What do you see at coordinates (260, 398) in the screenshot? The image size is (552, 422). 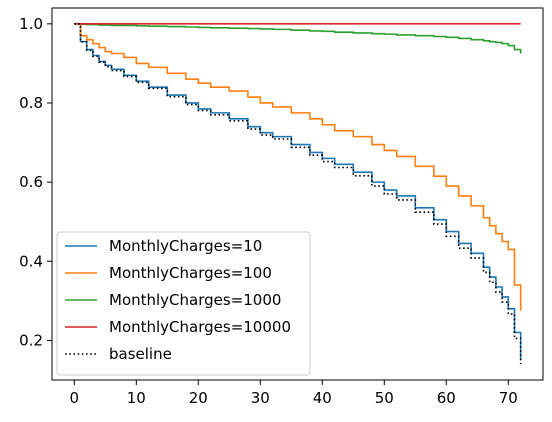 I see `x-tick-label: 30` at bounding box center [260, 398].